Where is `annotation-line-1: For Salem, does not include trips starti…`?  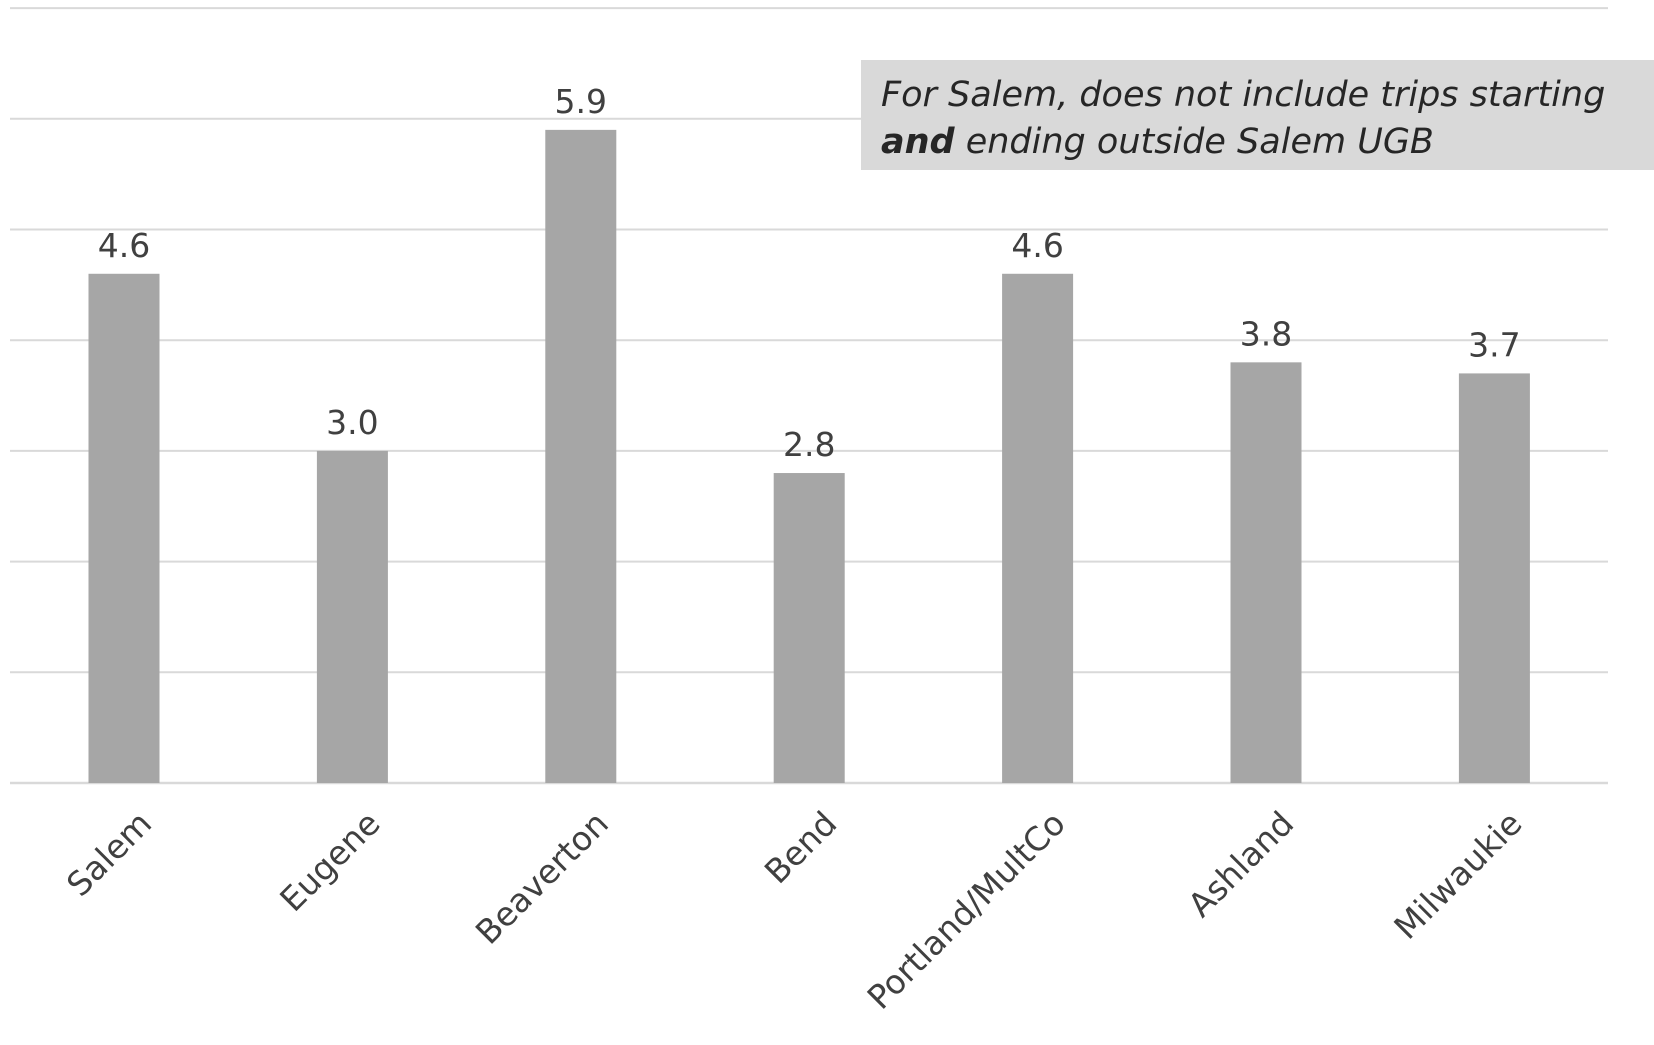 annotation-line-1: For Salem, does not include trips starti… is located at coordinates (1243, 95).